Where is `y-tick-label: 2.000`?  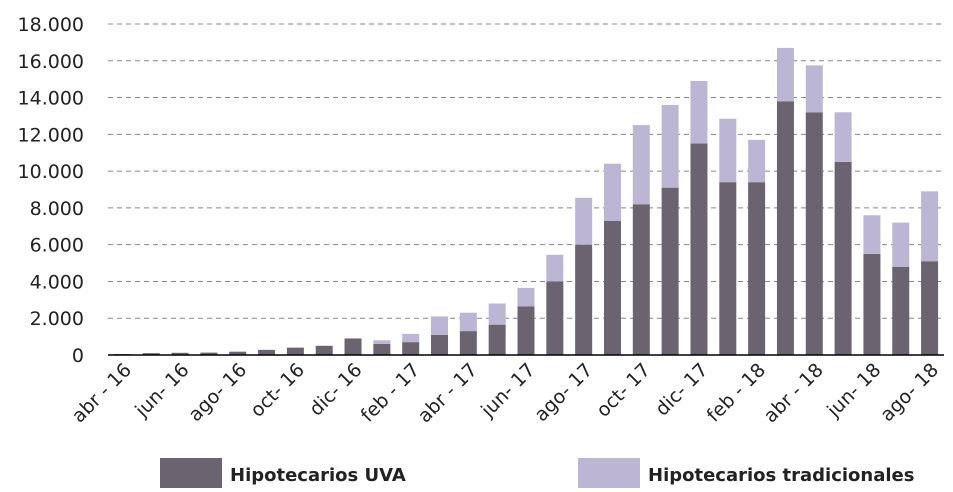
y-tick-label: 2.000 is located at coordinates (57, 319).